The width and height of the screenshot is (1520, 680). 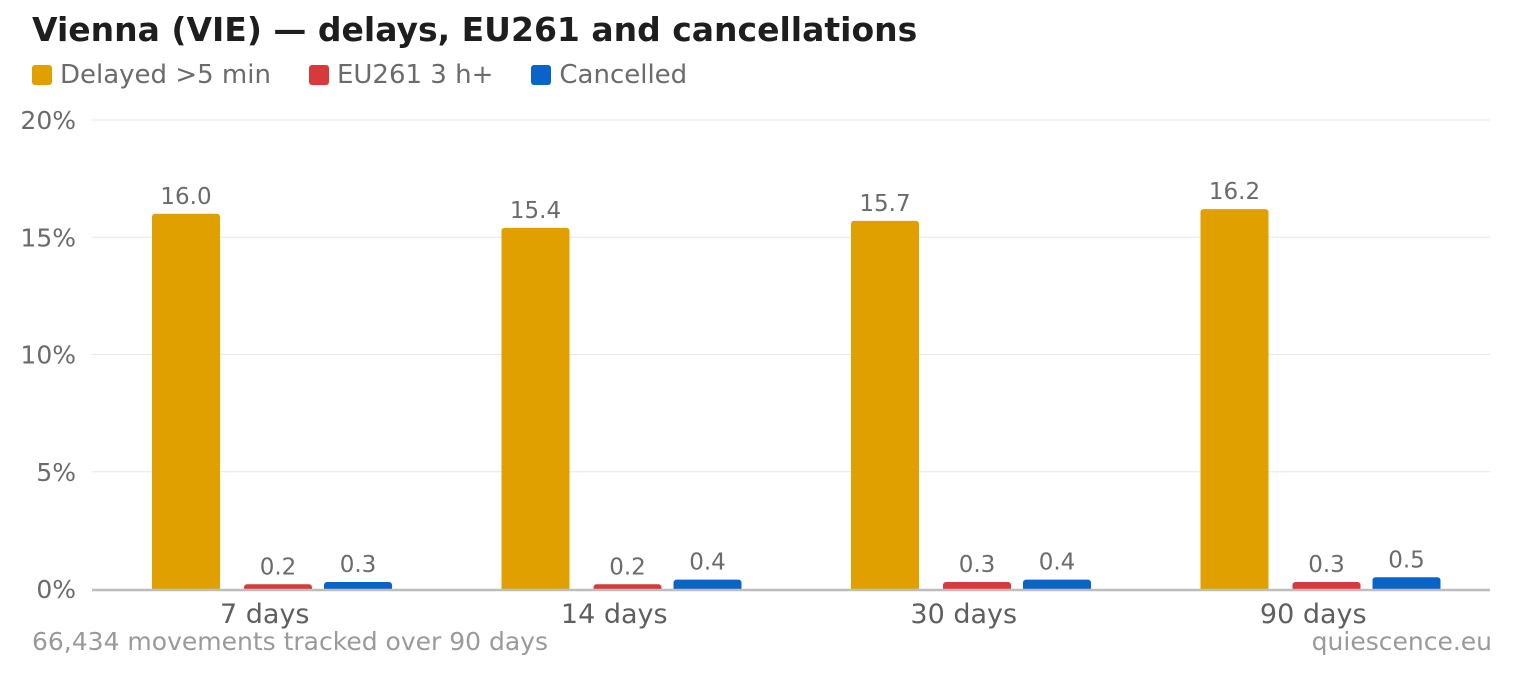 I want to click on data-label: 16.0, so click(x=185, y=197).